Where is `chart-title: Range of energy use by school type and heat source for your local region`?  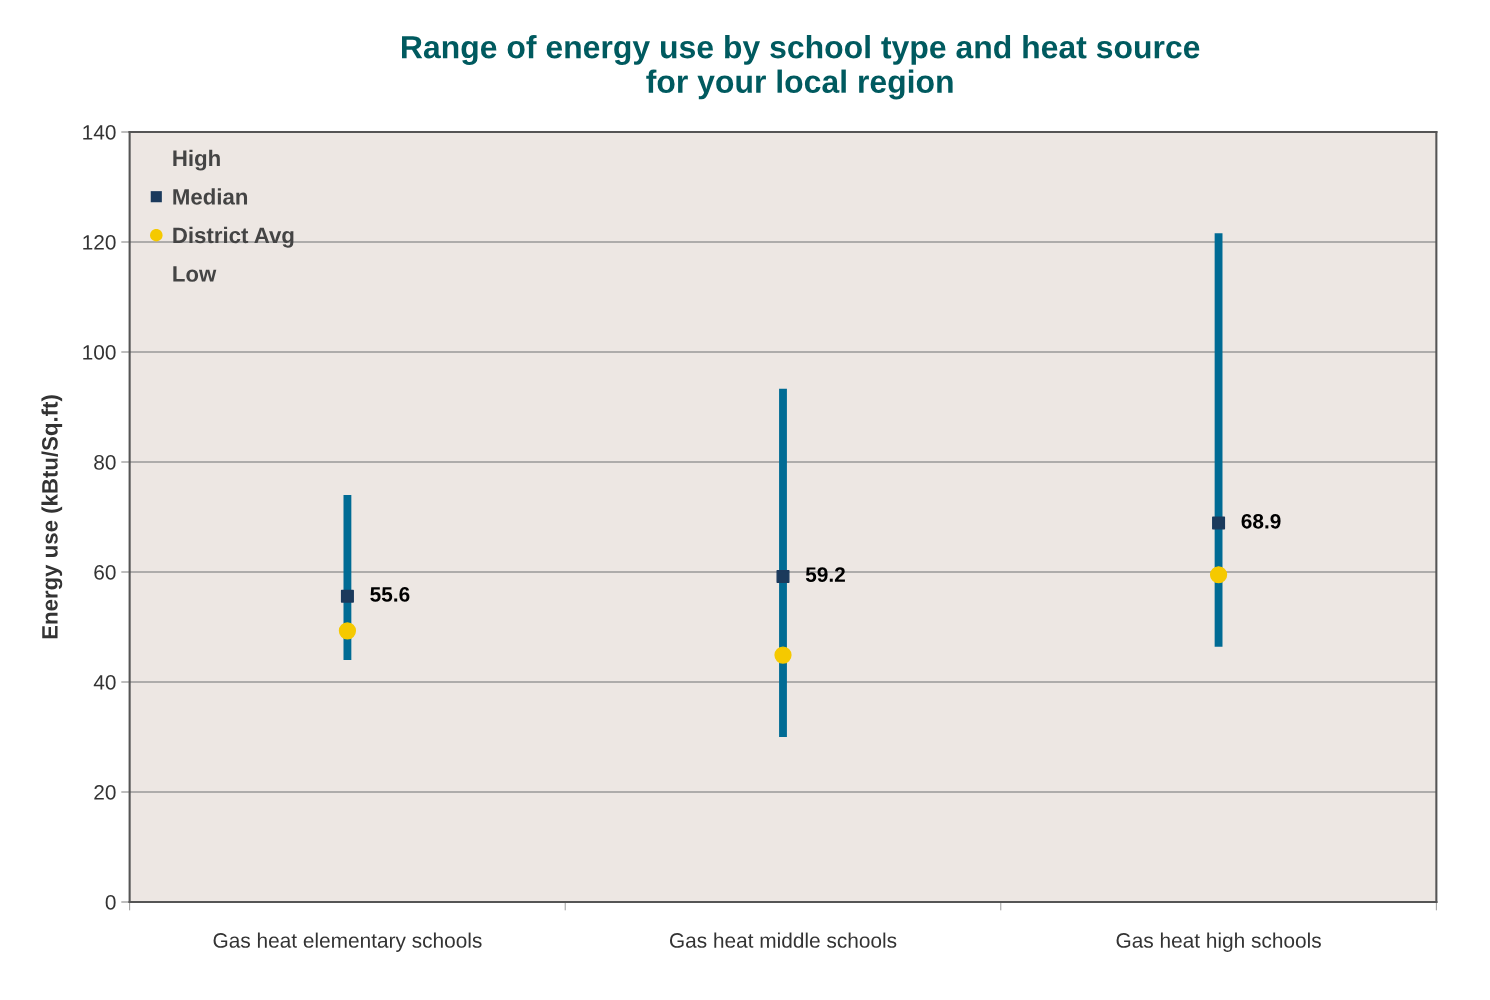
chart-title: Range of energy use by school type and heat source for your local region is located at coordinates (801, 67).